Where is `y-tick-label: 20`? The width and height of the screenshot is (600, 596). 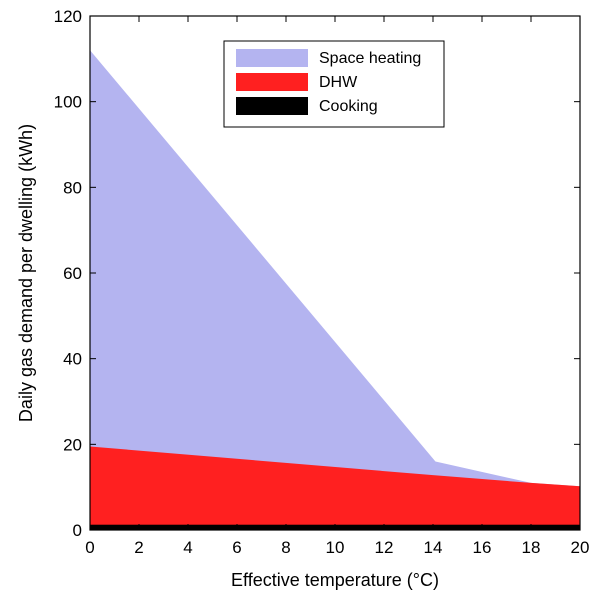
y-tick-label: 20 is located at coordinates (72, 444).